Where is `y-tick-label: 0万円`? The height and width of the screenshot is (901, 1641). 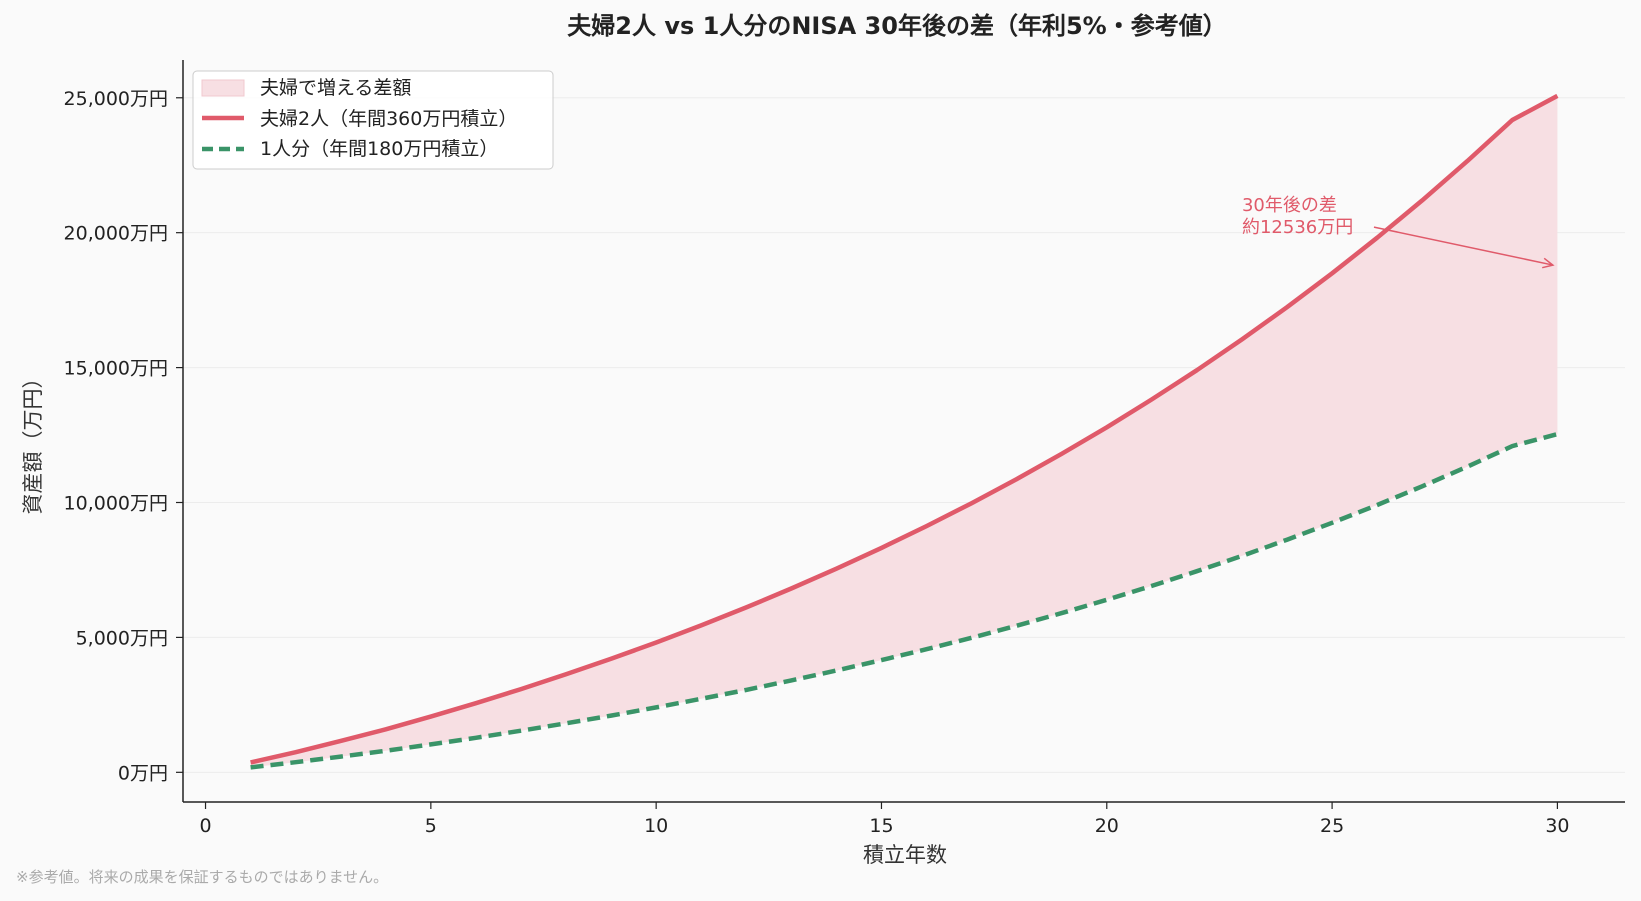
y-tick-label: 0万円 is located at coordinates (143, 773).